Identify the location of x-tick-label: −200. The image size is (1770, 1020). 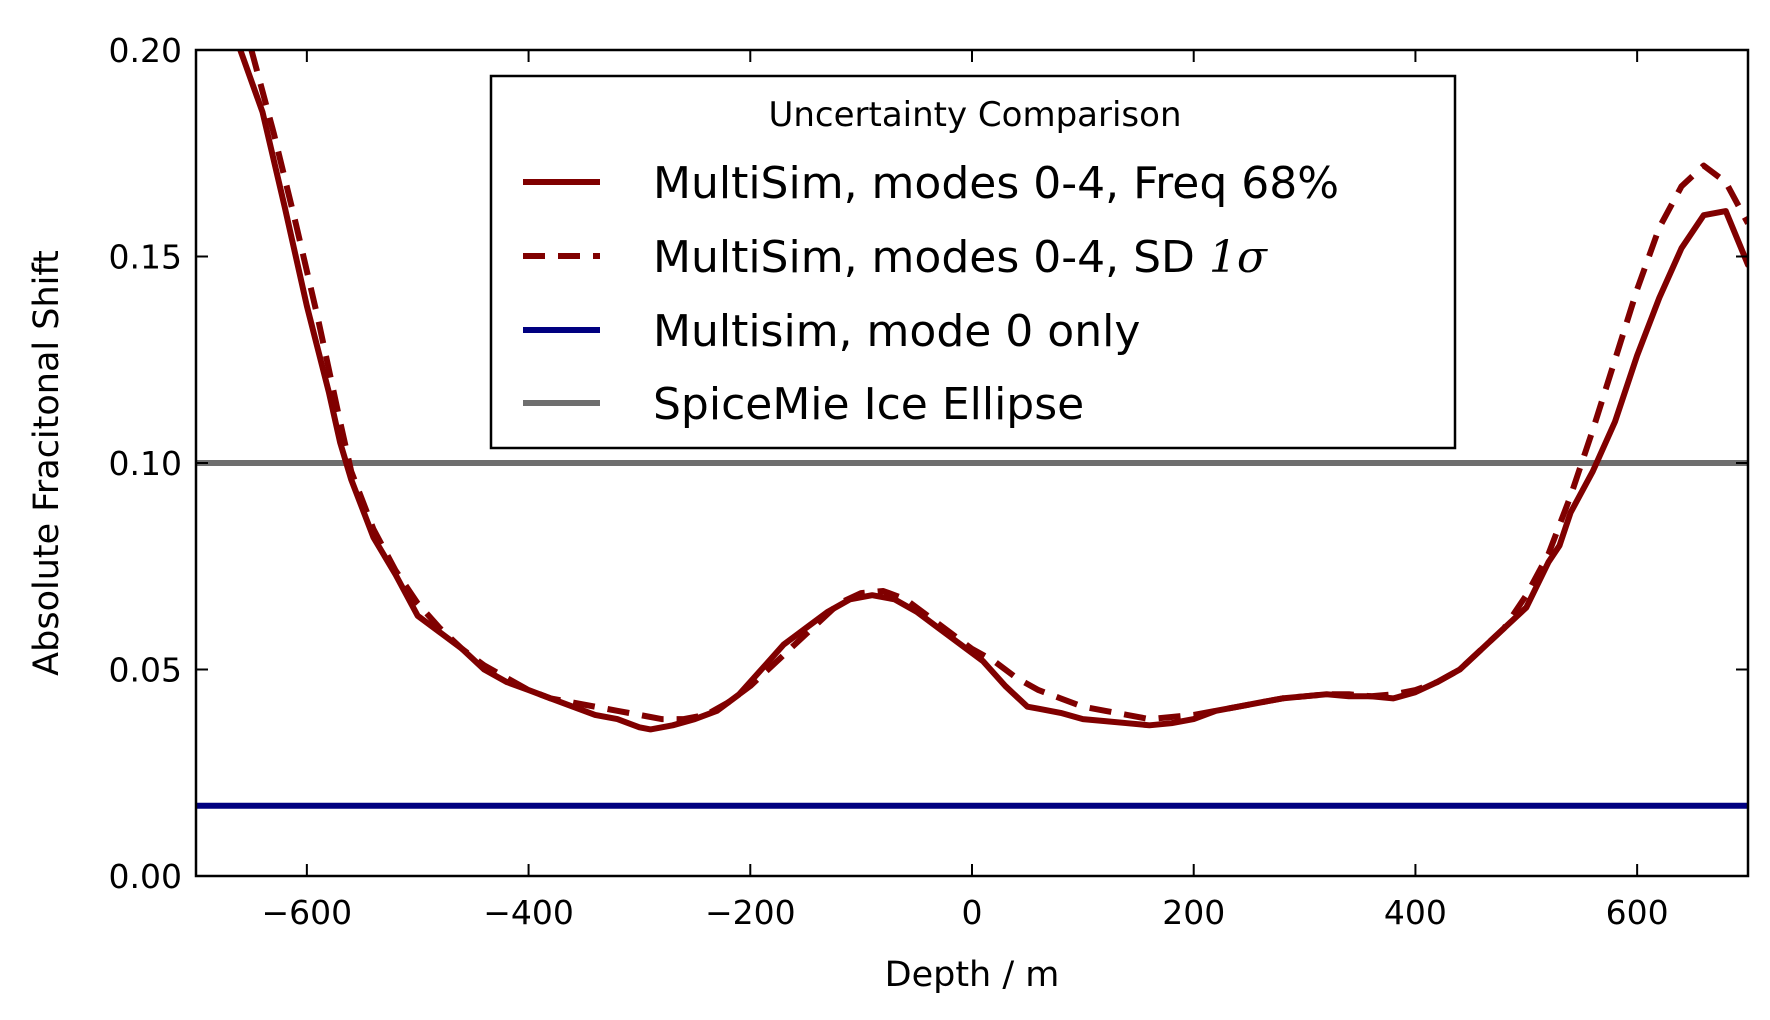
(750, 912).